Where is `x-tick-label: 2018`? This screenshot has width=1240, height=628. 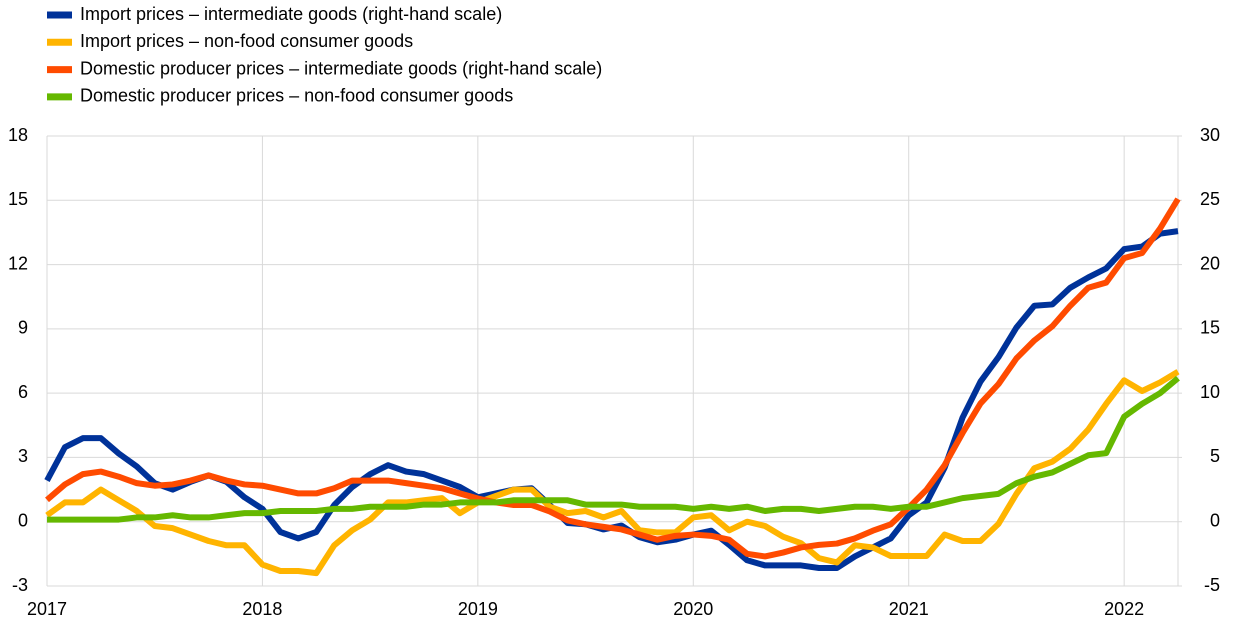 x-tick-label: 2018 is located at coordinates (262, 609).